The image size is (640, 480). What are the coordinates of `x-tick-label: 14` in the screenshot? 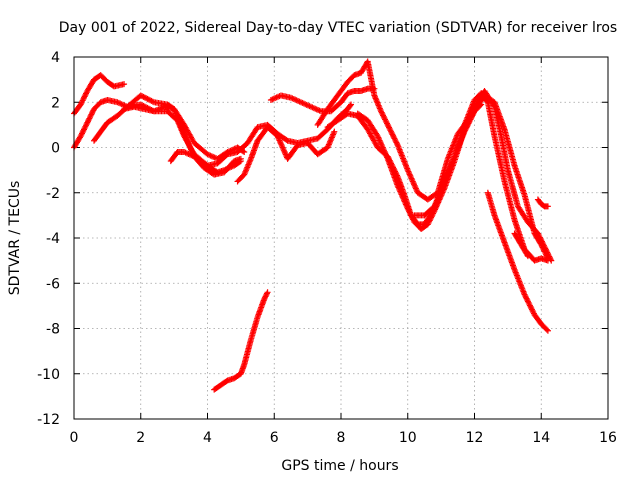 It's located at (541, 438).